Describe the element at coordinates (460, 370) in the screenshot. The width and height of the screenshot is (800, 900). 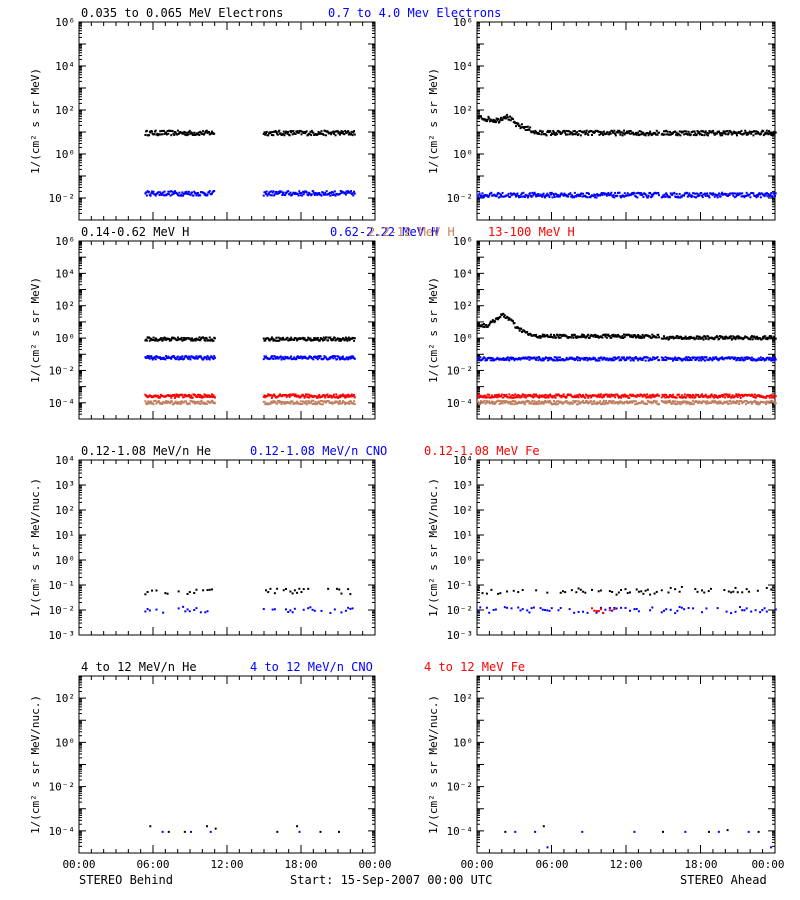
I see `y-tick-label: 10⁻²` at that location.